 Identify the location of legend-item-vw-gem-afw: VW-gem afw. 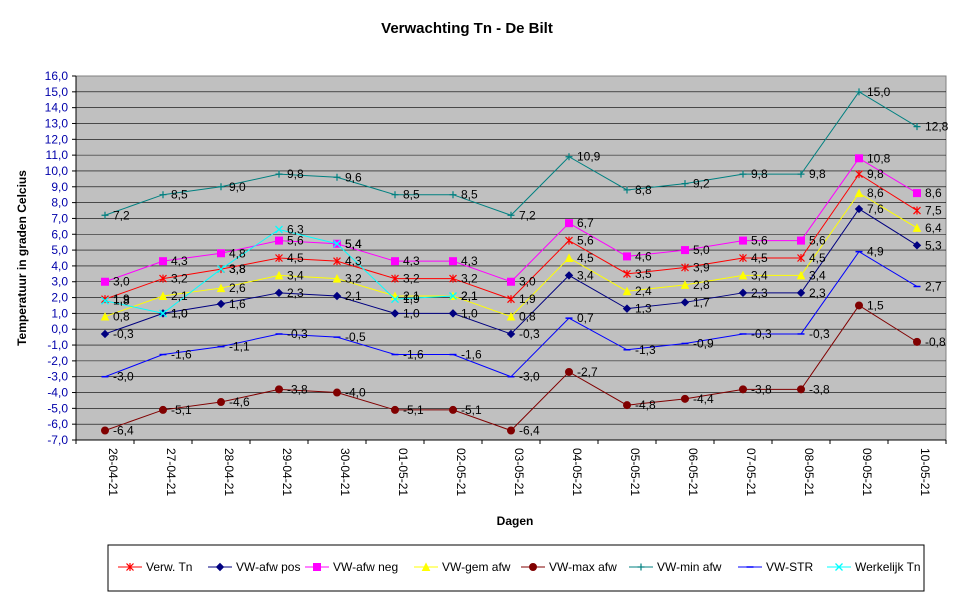
(462, 567).